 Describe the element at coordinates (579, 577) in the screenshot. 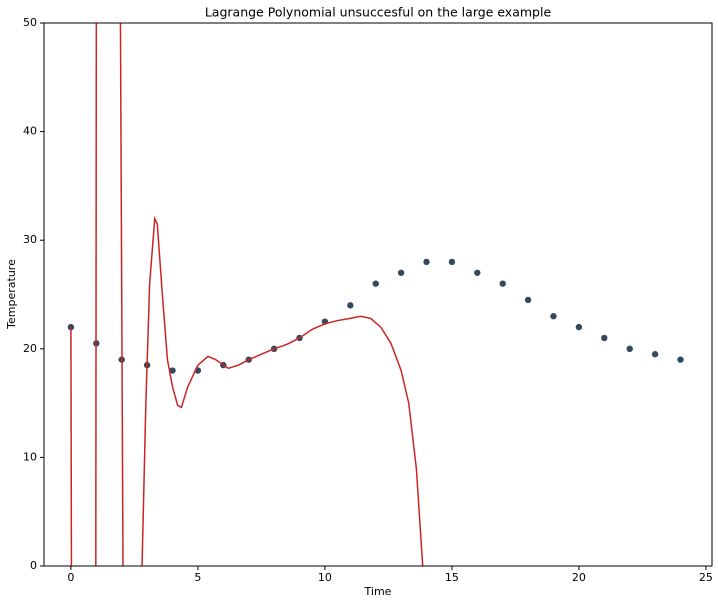

I see `x-tick-label: 20` at that location.